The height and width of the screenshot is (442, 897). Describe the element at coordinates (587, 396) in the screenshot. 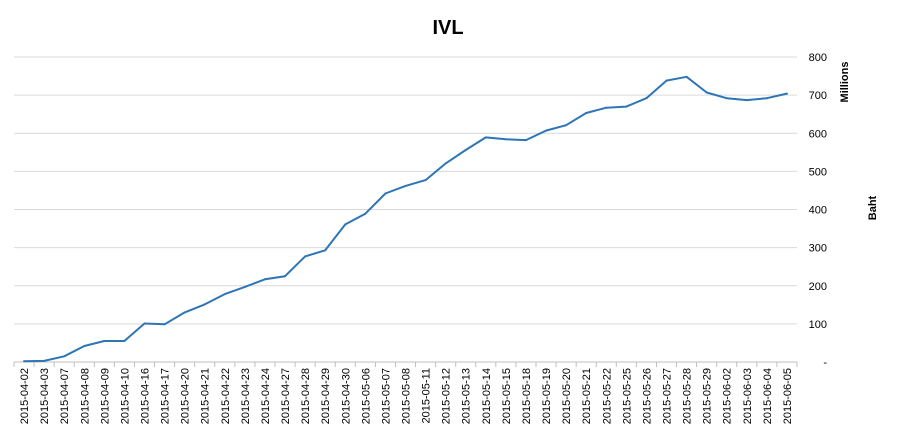

I see `x-tick-label: 2015-05-21` at that location.